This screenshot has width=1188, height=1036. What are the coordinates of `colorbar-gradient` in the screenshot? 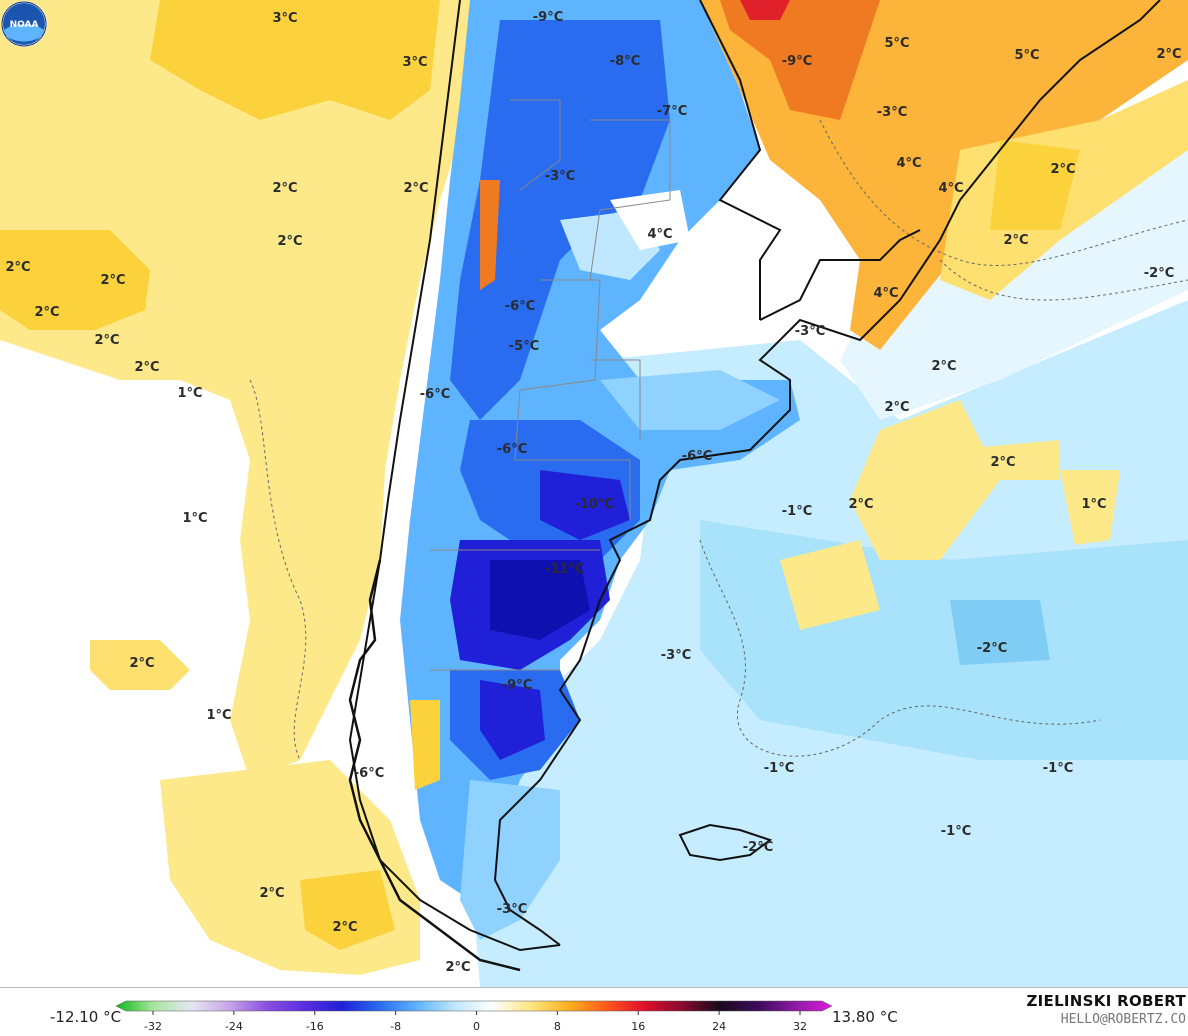 It's located at (474, 1006).